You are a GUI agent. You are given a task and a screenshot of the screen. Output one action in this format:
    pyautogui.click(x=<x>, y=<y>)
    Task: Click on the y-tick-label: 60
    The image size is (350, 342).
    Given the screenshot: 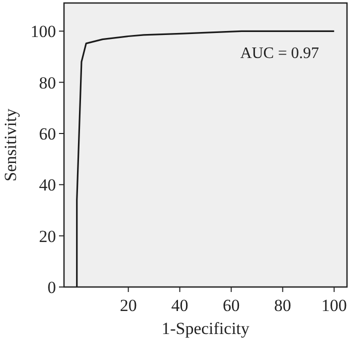 What is the action you would take?
    pyautogui.click(x=47, y=134)
    